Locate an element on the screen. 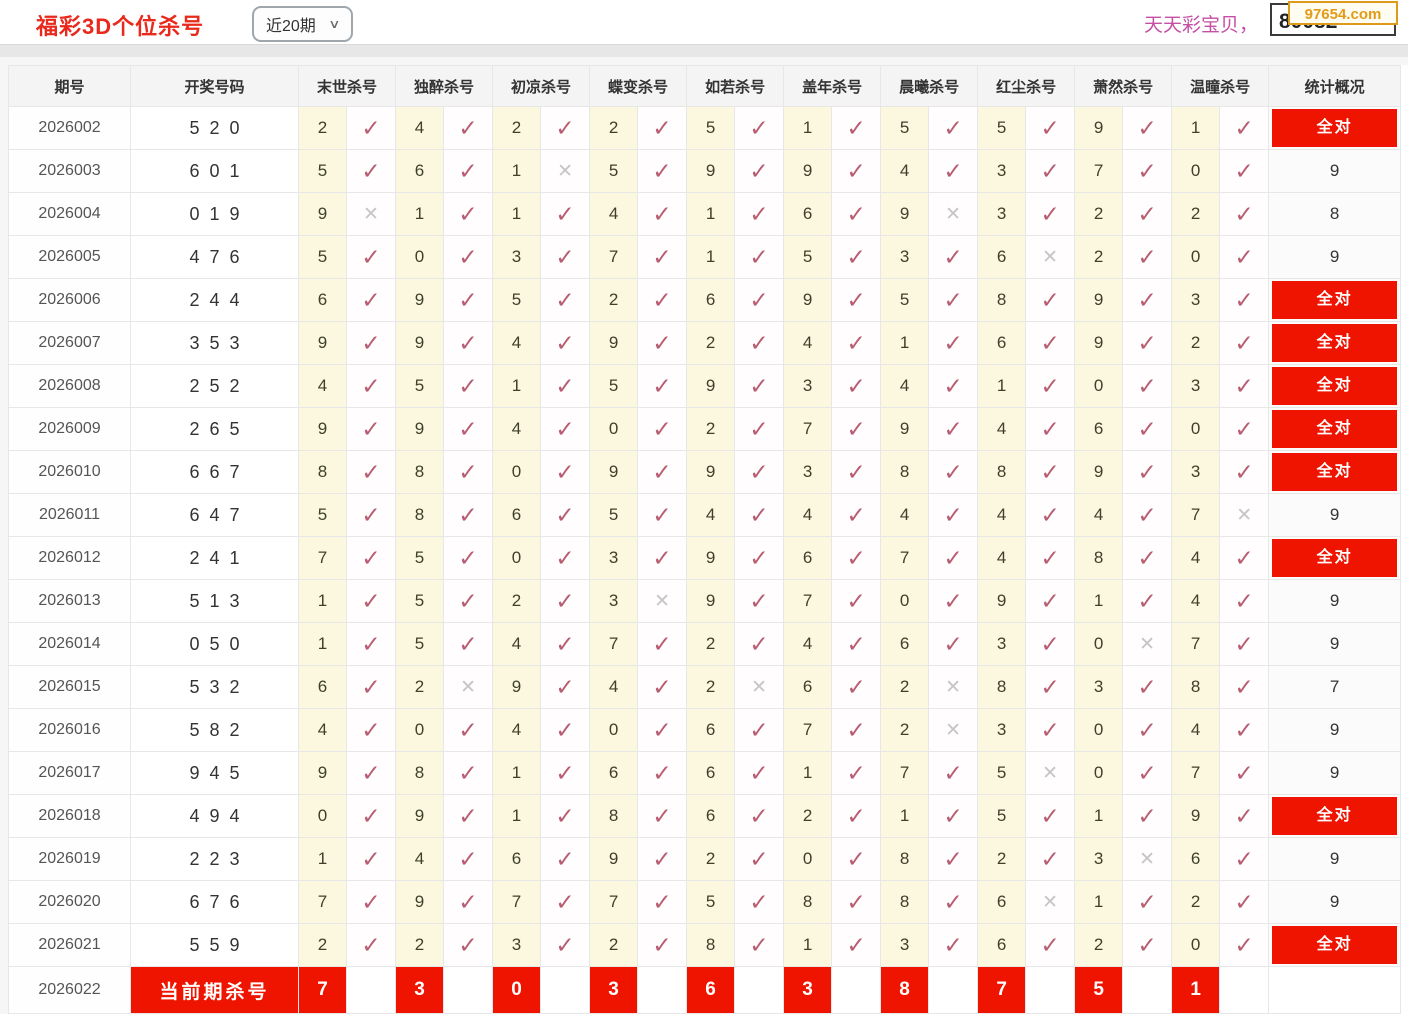 The image size is (1408, 1014). draw-number-cell: 647 is located at coordinates (214, 515).